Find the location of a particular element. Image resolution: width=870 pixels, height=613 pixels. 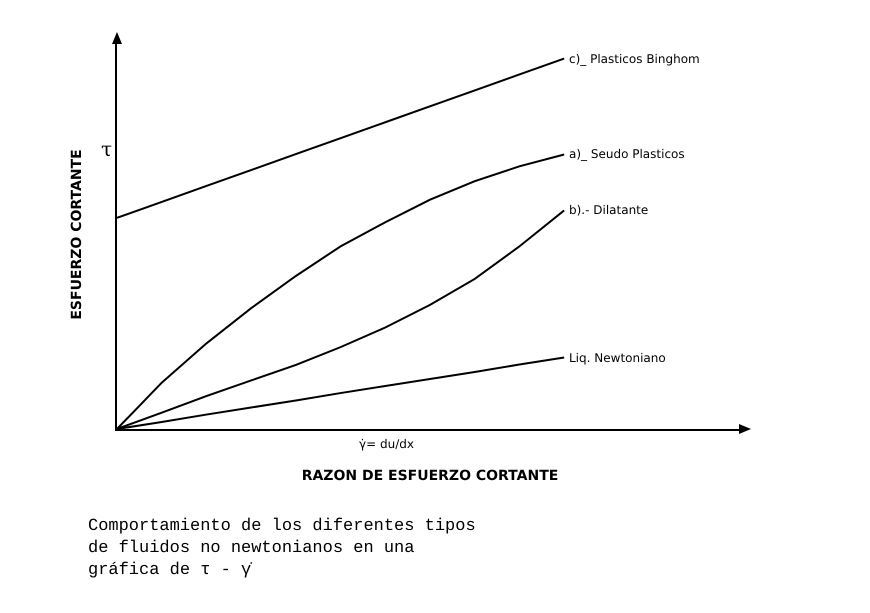

y-axis-title: ESFUERZO CORTANTE is located at coordinates (77, 234).